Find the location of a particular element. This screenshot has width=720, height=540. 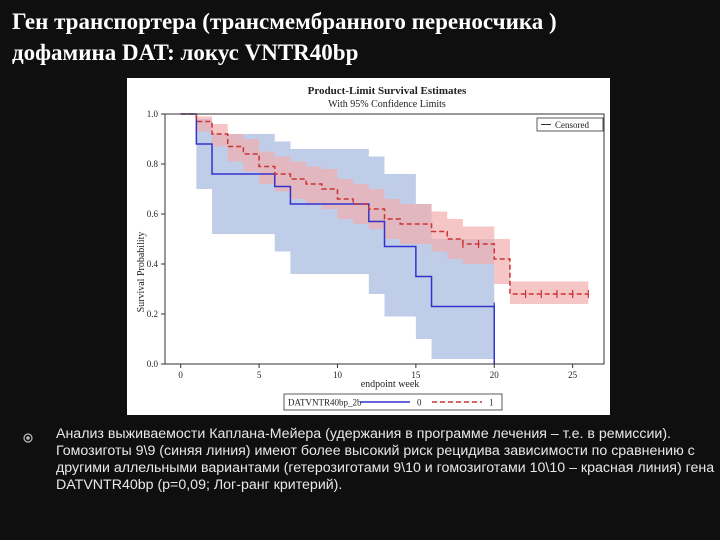

y-tick-label: 0.0 is located at coordinates (153, 364).